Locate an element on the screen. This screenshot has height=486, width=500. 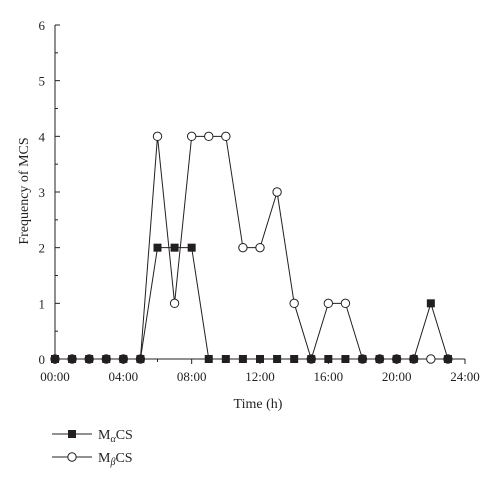
legend-entry: MβCS is located at coordinates (92, 459).